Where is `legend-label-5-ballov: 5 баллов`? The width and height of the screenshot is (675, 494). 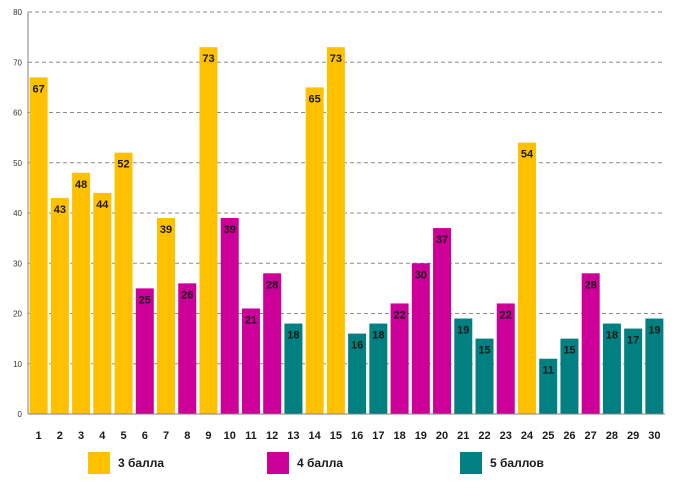
legend-label-5-ballov: 5 баллов is located at coordinates (517, 463).